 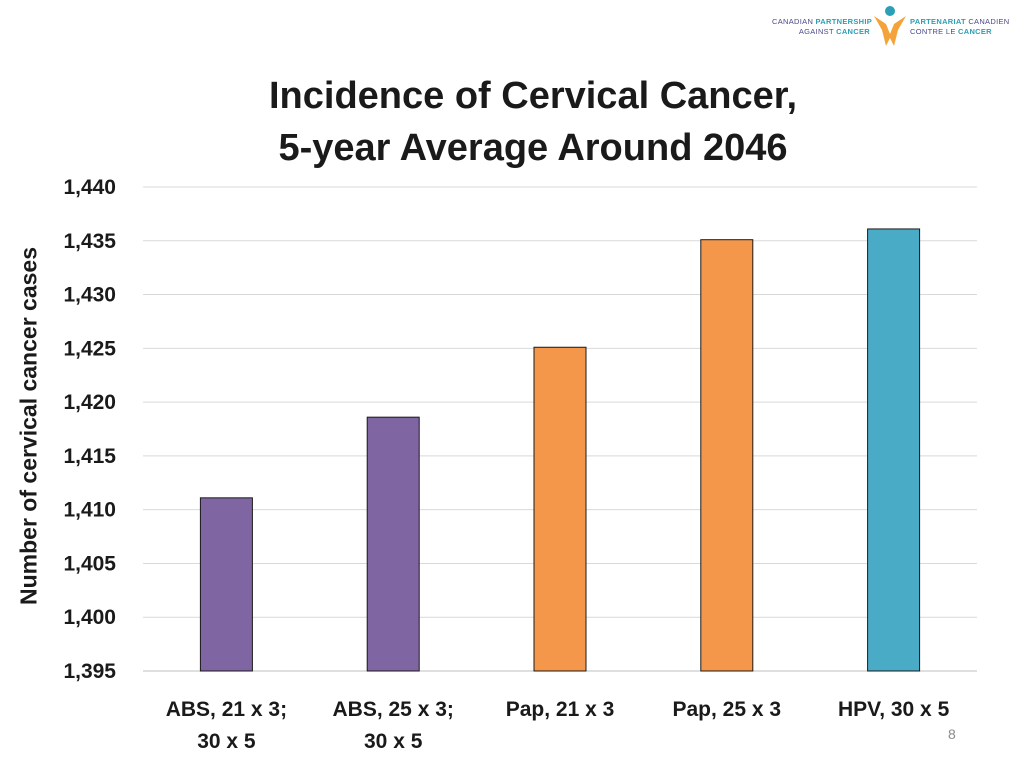 I want to click on y-tick-label: 1,435, so click(x=89, y=241).